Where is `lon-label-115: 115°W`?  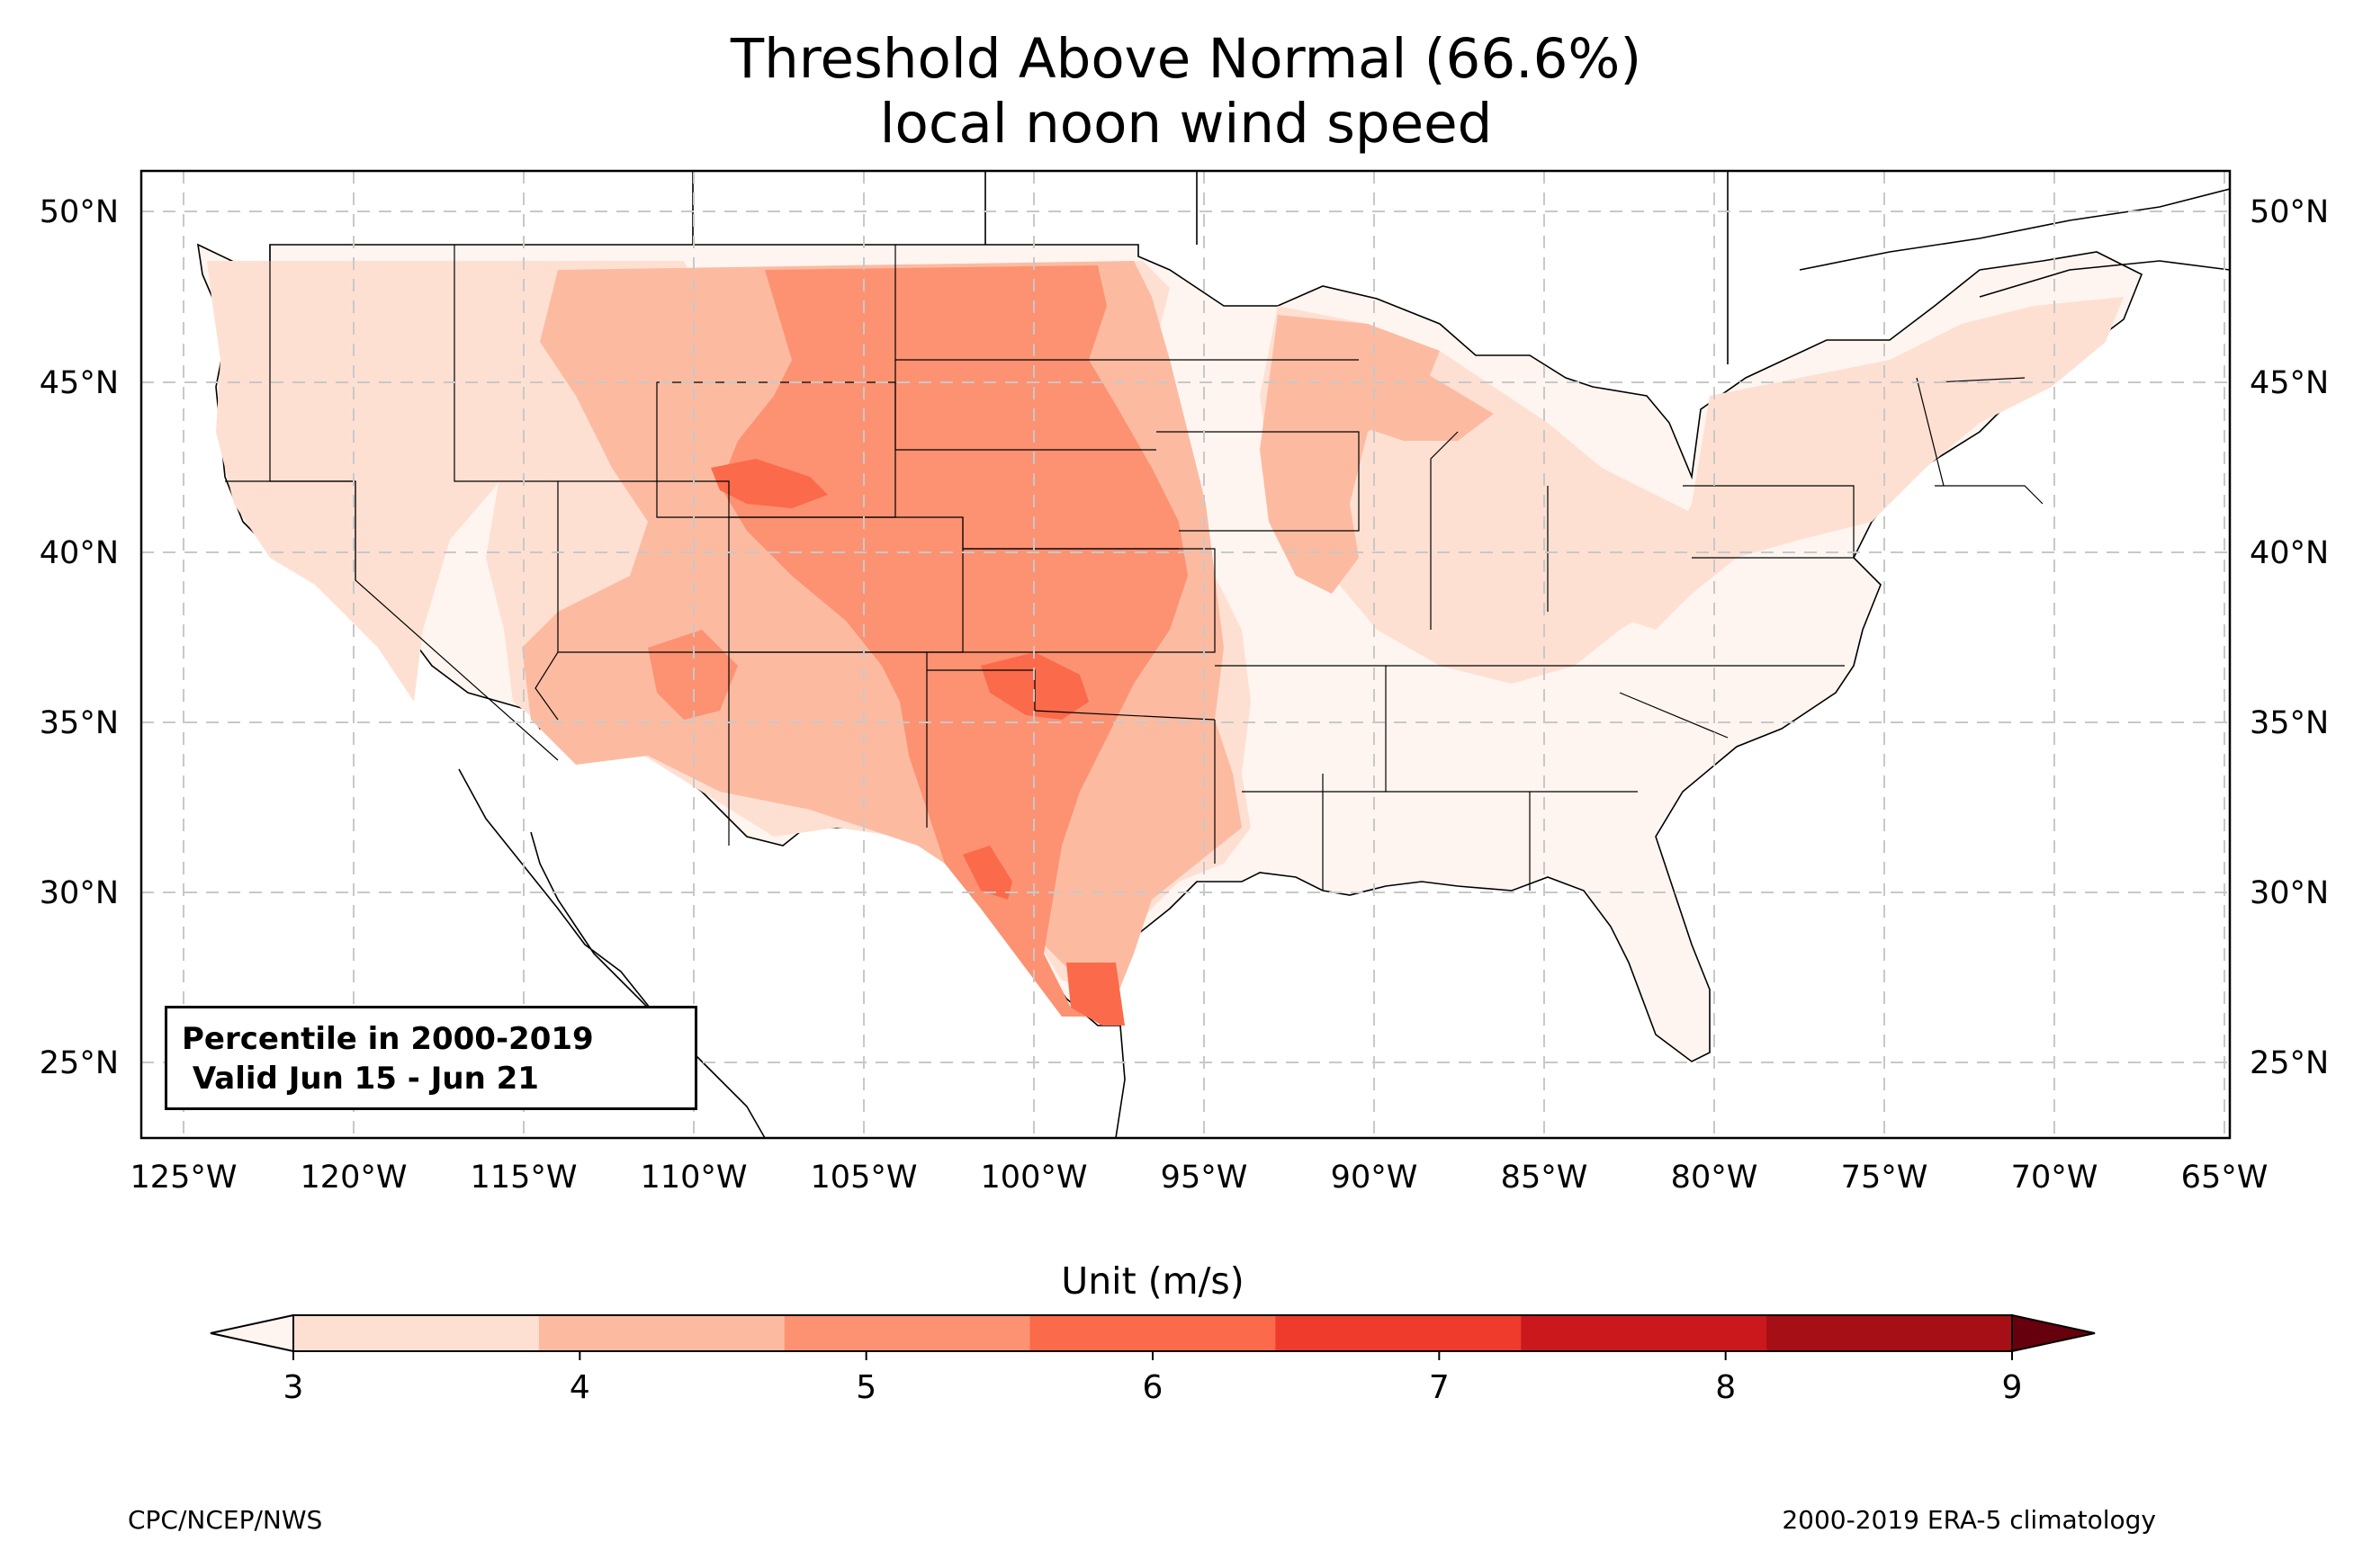 lon-label-115: 115°W is located at coordinates (524, 1178).